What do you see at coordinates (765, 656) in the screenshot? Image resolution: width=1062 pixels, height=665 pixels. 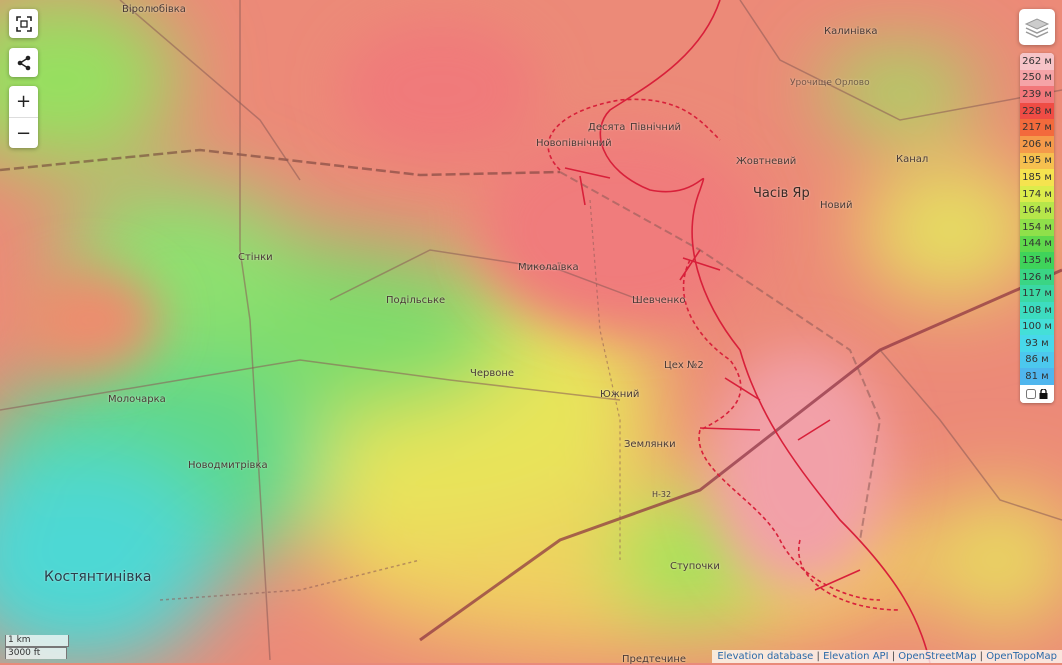 I see `attribution-link: Elevation database` at bounding box center [765, 656].